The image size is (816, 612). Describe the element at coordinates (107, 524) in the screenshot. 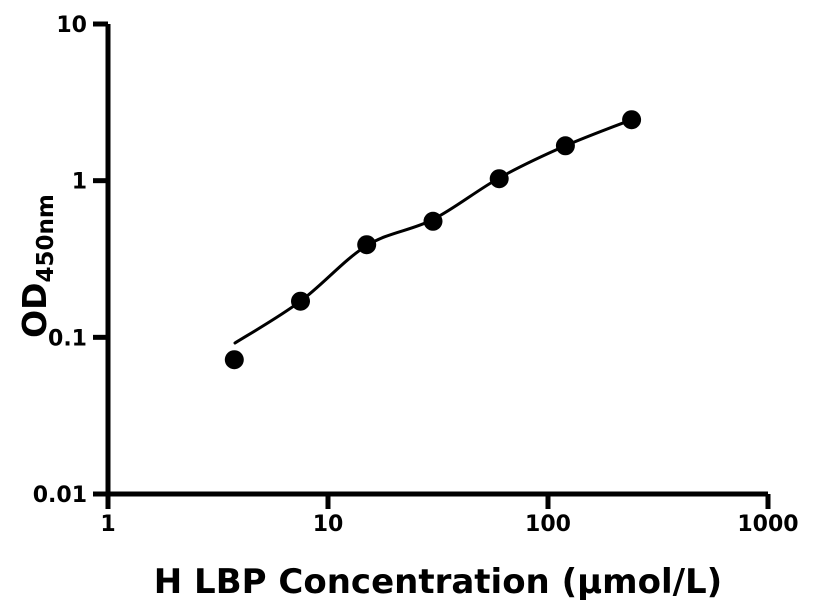

I see `x-axis-tick-label: 1` at that location.